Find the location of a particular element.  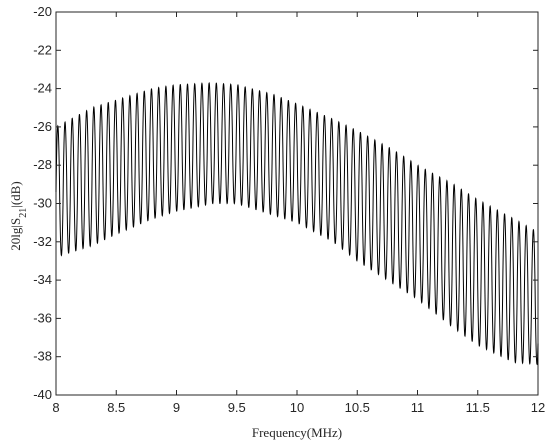

y-tick-label: -40 is located at coordinates (42, 394).